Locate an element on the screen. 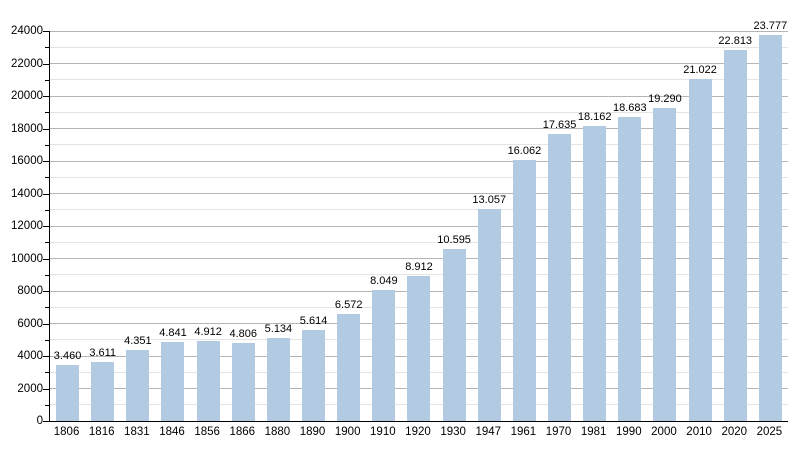  bar-slot: 4.841 is located at coordinates (172, 226).